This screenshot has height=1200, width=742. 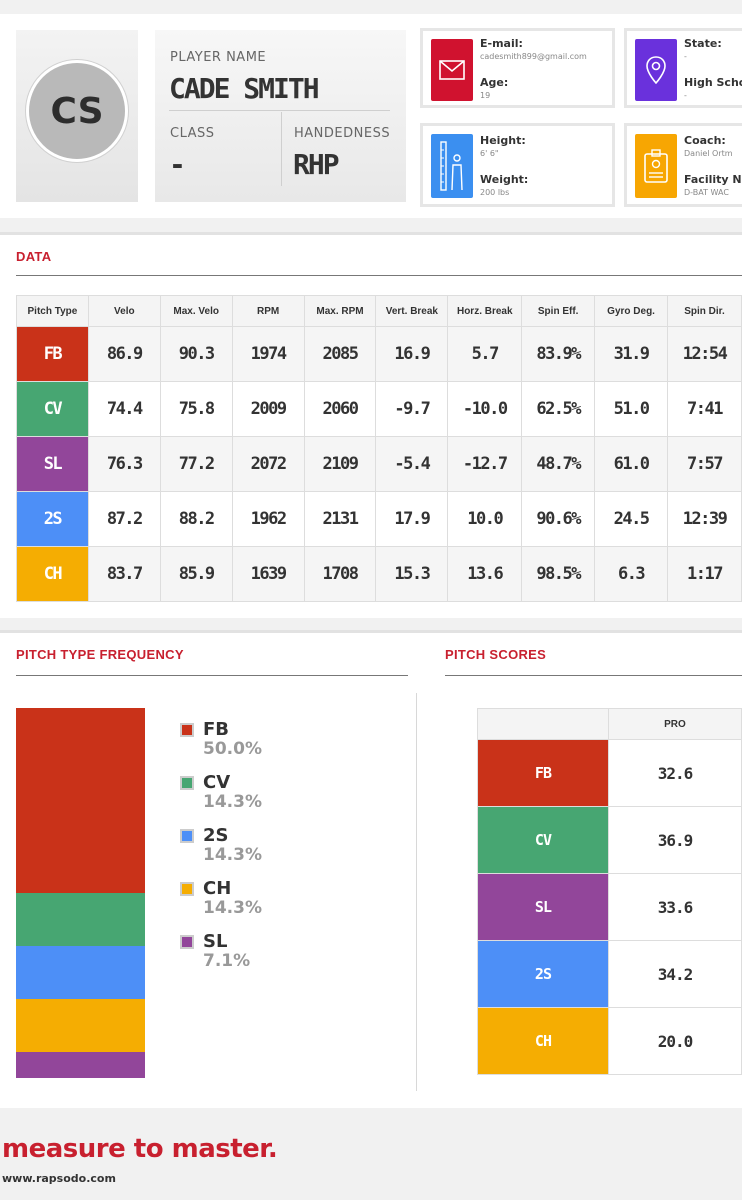 I want to click on column-header: Velo, so click(x=124, y=311).